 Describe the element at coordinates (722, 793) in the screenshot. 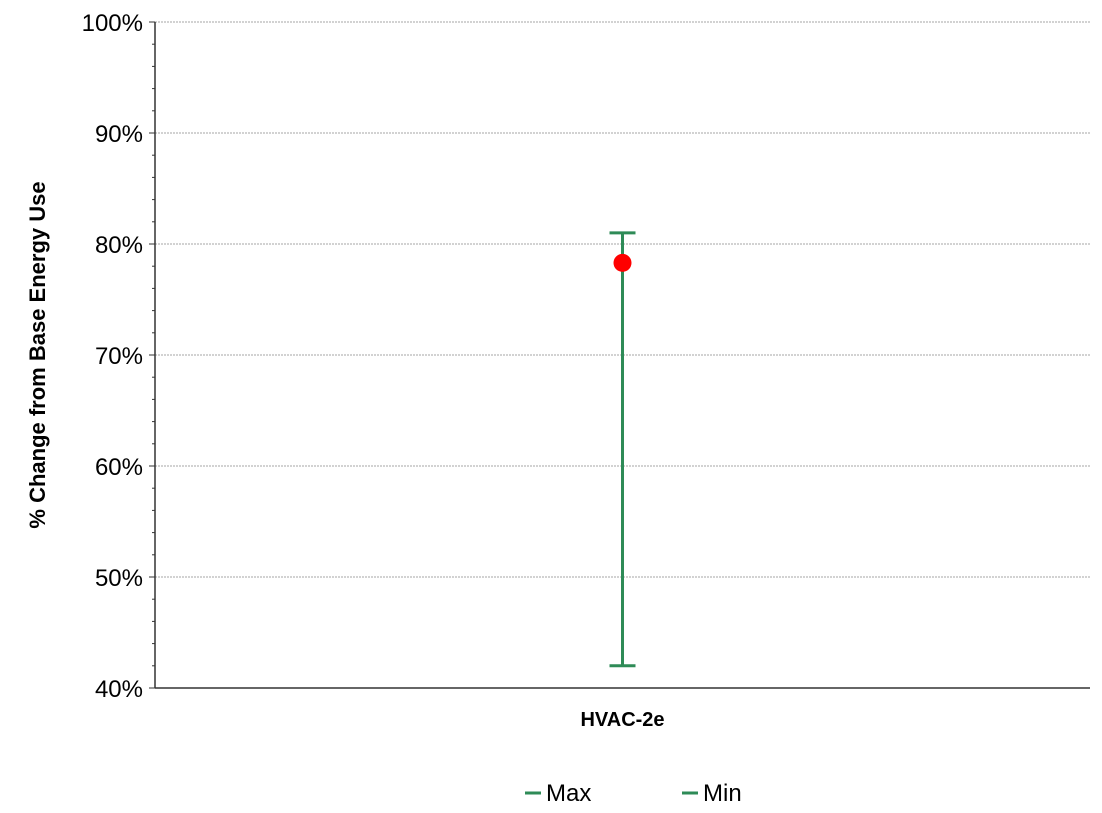

I see `legend-min-label: Min` at that location.